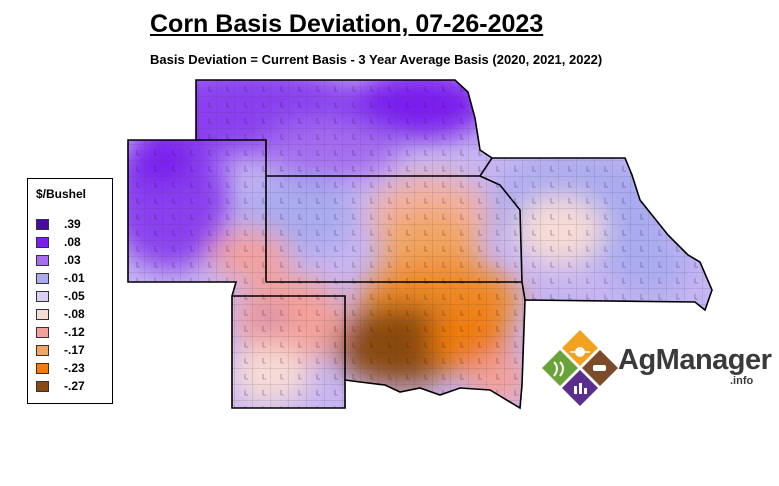 The image size is (779, 486). I want to click on legend-label: .39, so click(72, 224).